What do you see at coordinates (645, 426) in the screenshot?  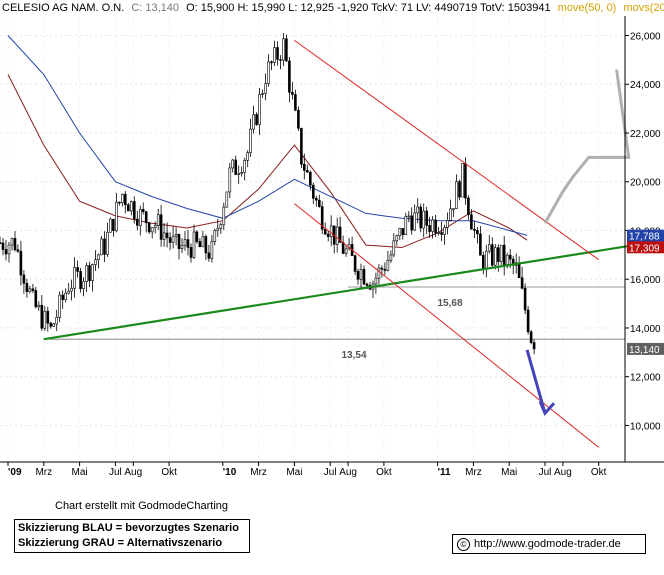 I see `y-tick-label: 10,000` at bounding box center [645, 426].